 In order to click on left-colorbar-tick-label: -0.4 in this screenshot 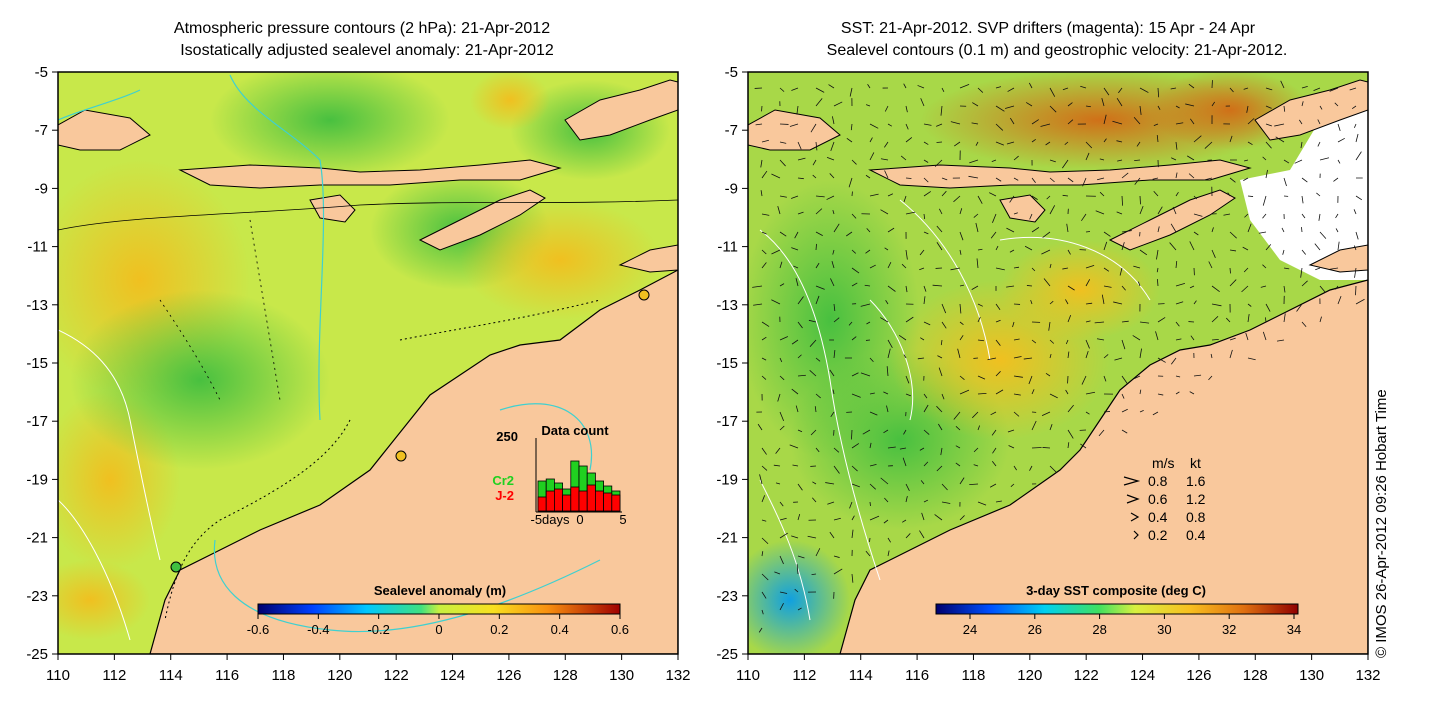, I will do `click(318, 629)`.